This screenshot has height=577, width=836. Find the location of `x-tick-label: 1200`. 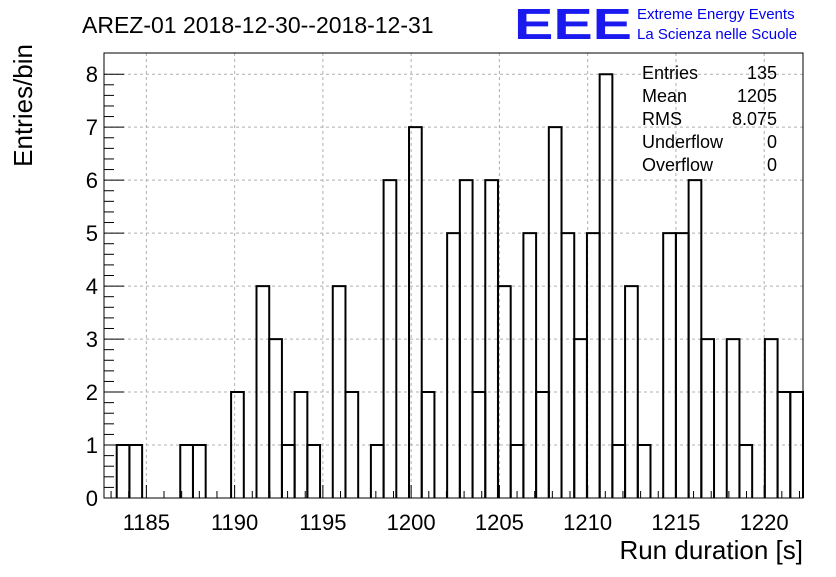

x-tick-label: 1200 is located at coordinates (411, 522).